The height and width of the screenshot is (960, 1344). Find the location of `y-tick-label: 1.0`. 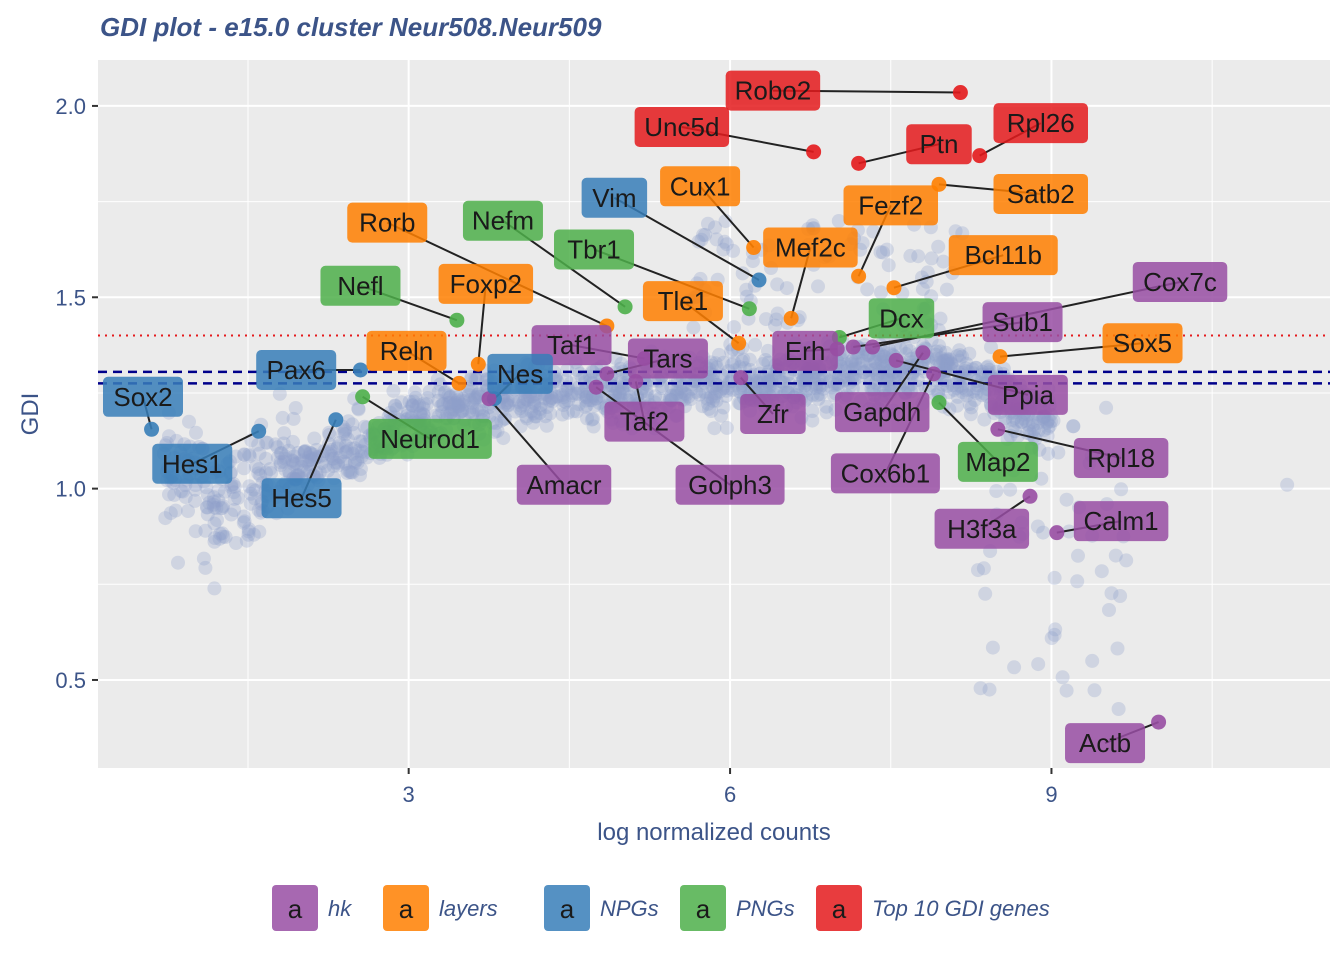

y-tick-label: 1.0 is located at coordinates (70, 489).